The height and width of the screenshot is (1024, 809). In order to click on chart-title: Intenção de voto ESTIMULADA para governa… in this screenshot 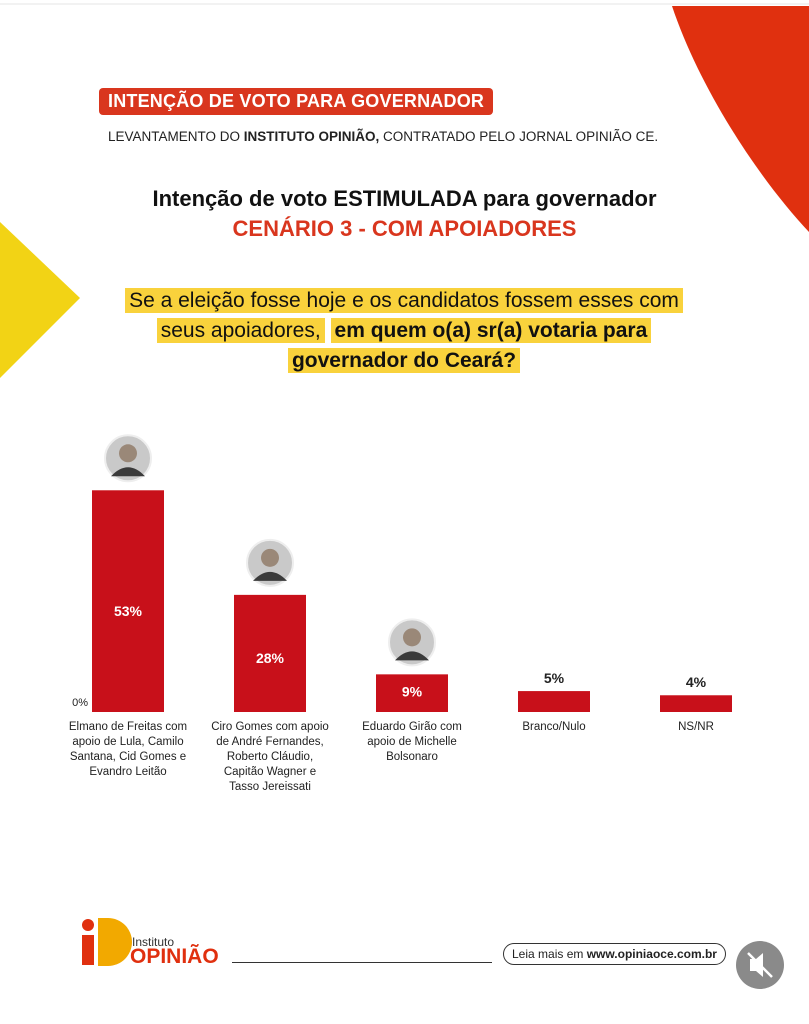, I will do `click(404, 198)`.